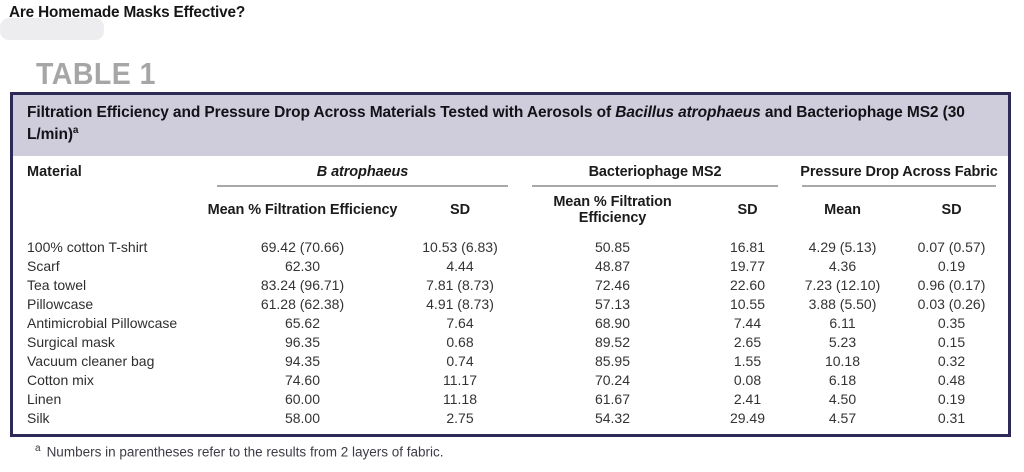 The width and height of the screenshot is (1024, 472). I want to click on value-cell: 0.08, so click(747, 380).